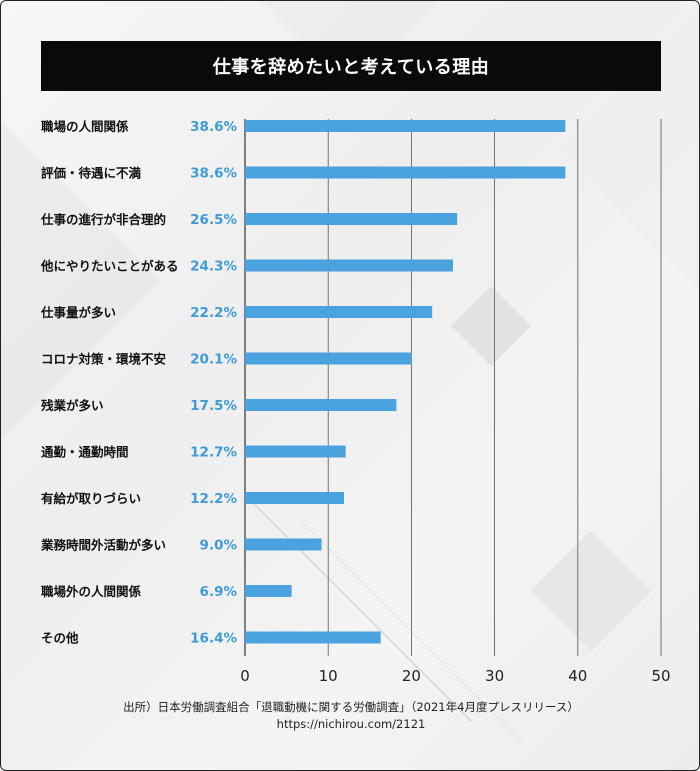  I want to click on category-label: 職場の人間関係, so click(85, 126).